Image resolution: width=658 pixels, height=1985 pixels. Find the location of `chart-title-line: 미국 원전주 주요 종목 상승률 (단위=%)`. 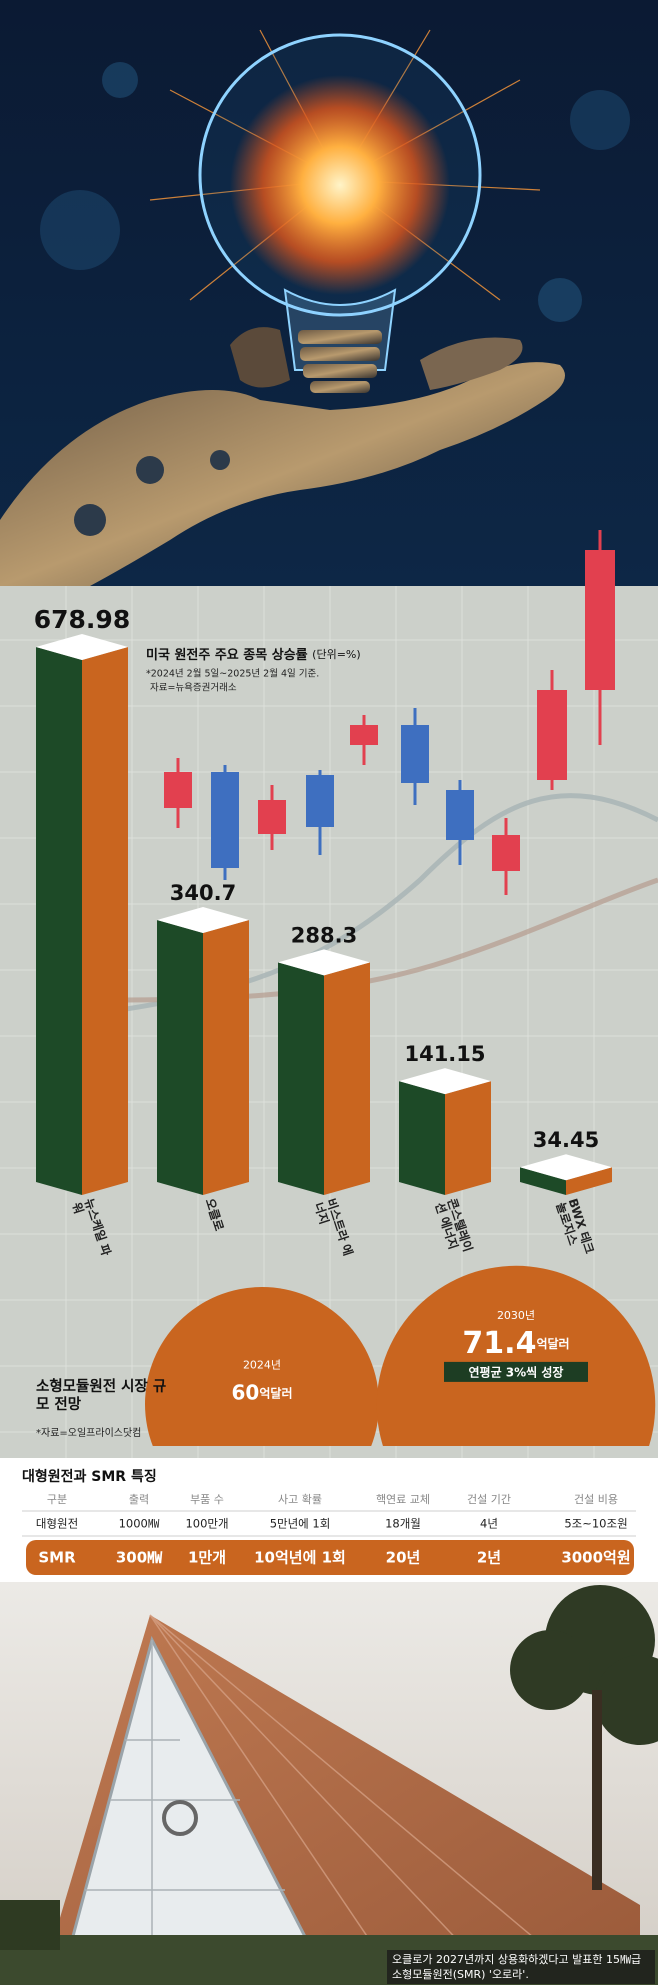

chart-title-line: 미국 원전주 주요 종목 상승률 (단위=%) is located at coordinates (253, 655).